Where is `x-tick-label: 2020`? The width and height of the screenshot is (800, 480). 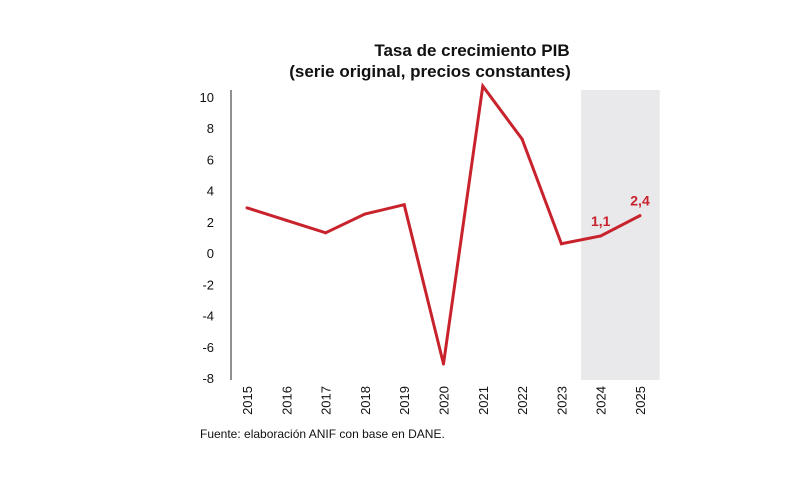
x-tick-label: 2020 is located at coordinates (444, 400).